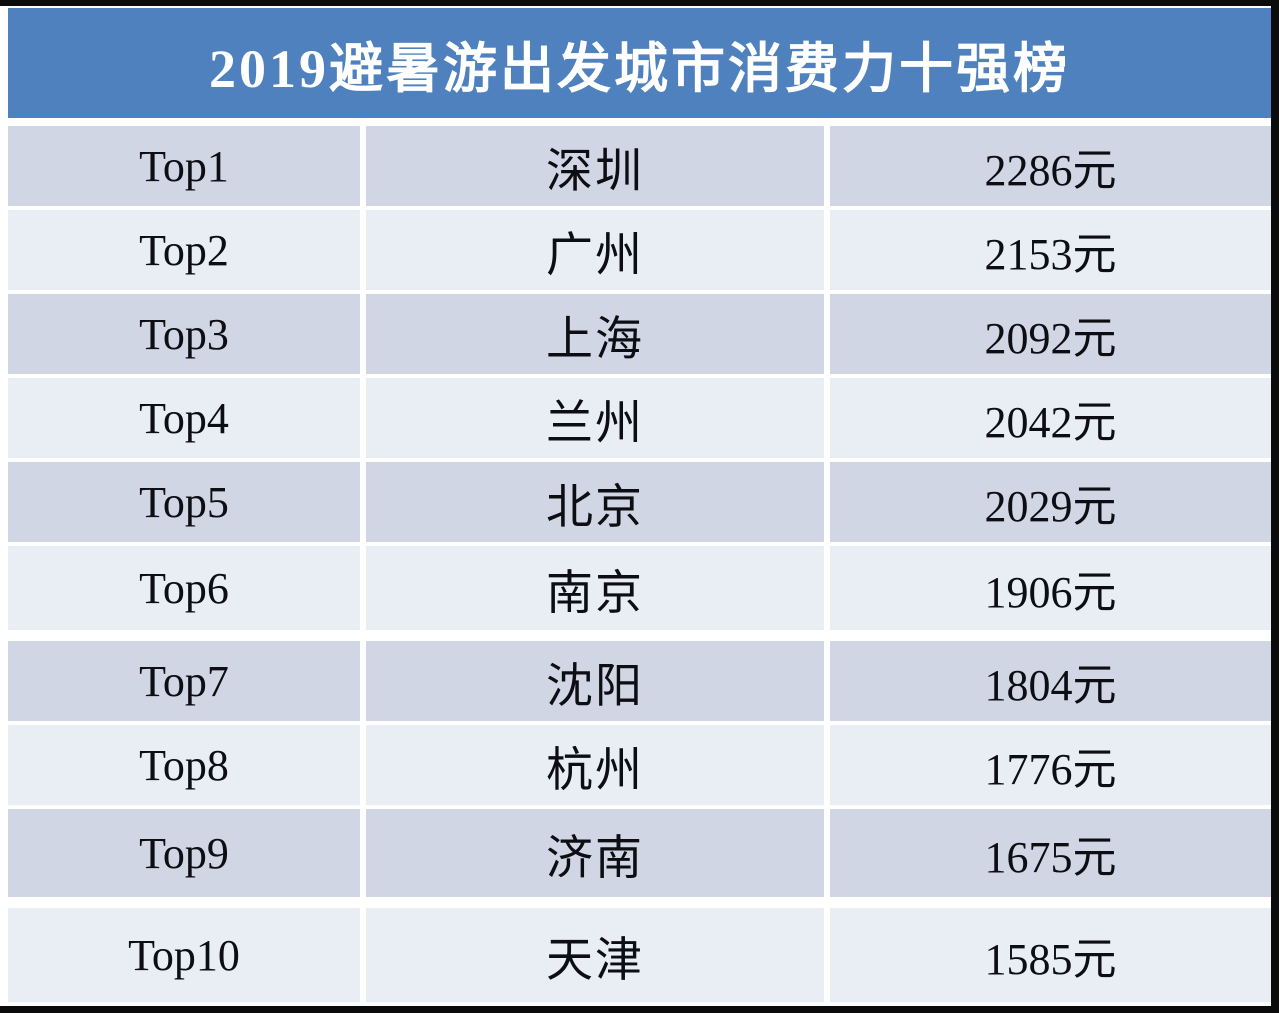 The height and width of the screenshot is (1013, 1279). Describe the element at coordinates (184, 955) in the screenshot. I see `rank-cell: Top10` at that location.